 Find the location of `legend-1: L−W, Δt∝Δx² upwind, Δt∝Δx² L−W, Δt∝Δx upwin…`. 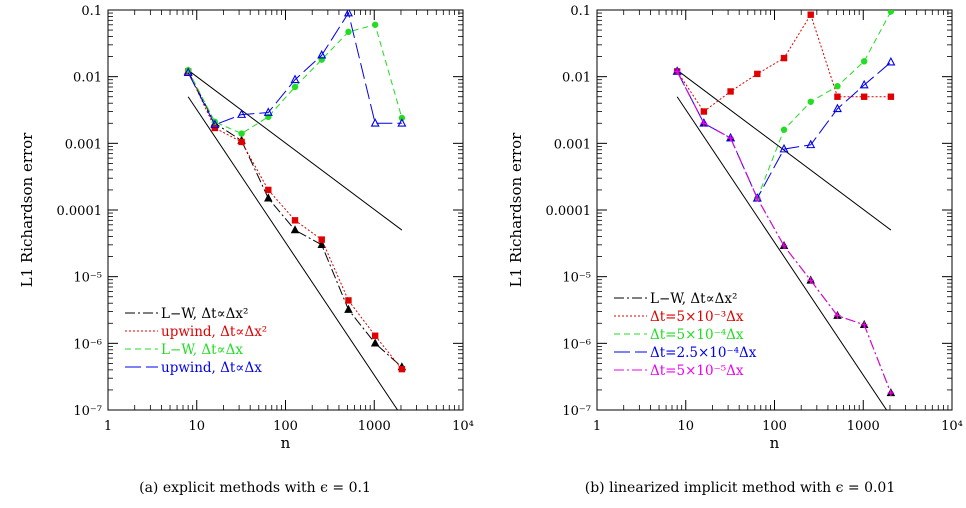

legend-1: L−W, Δt∝Δx² upwind, Δt∝Δx² L−W, Δt∝Δx upwin… is located at coordinates (196, 341).